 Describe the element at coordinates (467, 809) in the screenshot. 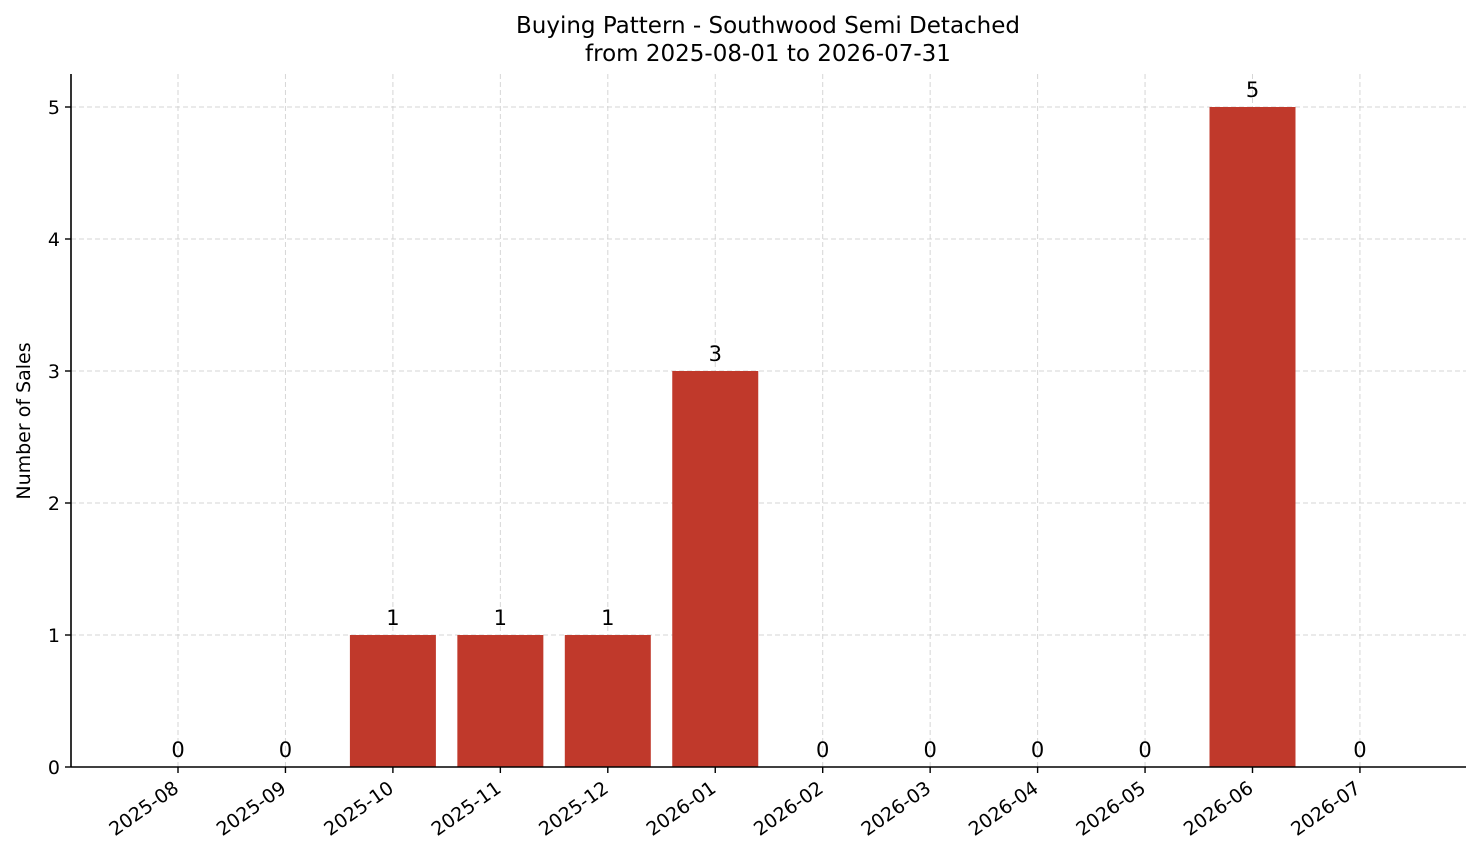

I see `x-tick-label: 2025-11` at that location.